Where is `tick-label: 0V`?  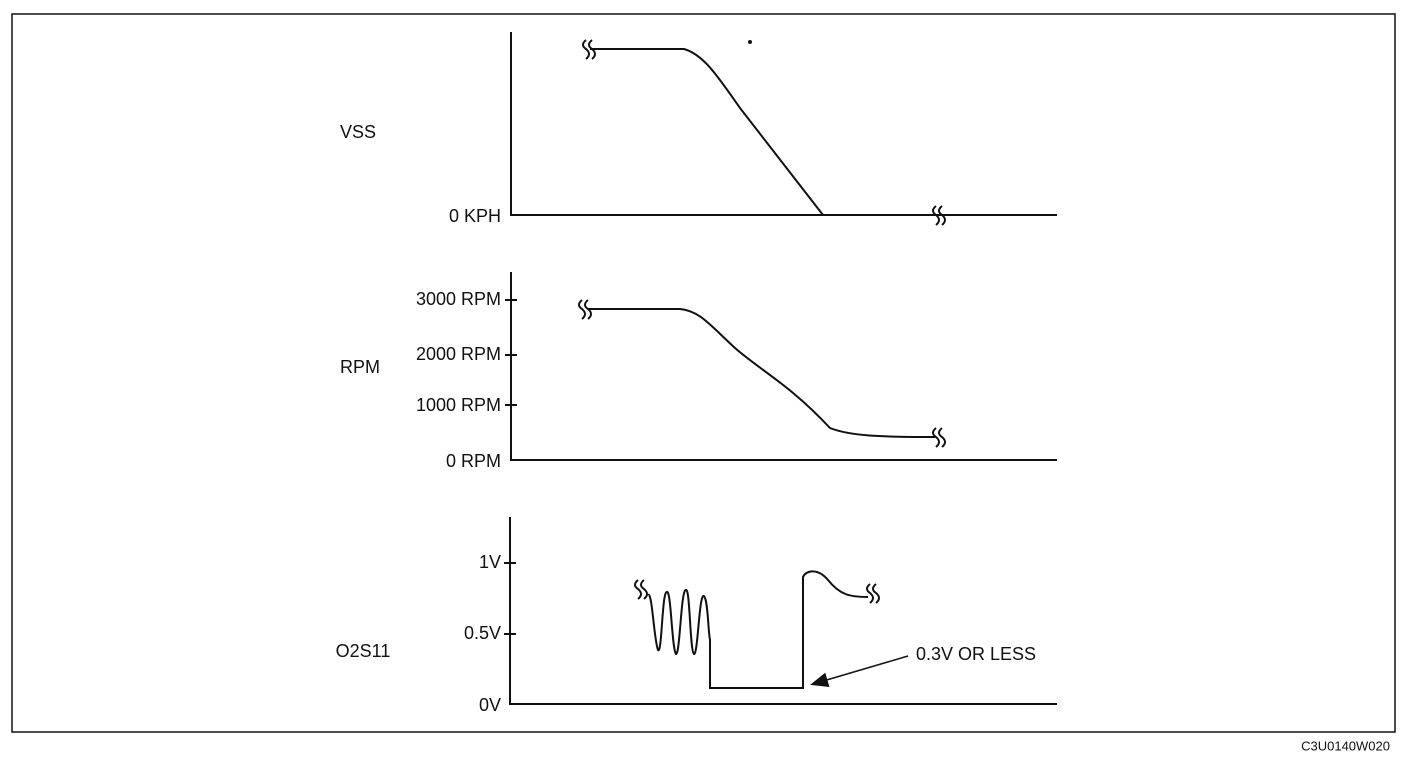
tick-label: 0V is located at coordinates (490, 705).